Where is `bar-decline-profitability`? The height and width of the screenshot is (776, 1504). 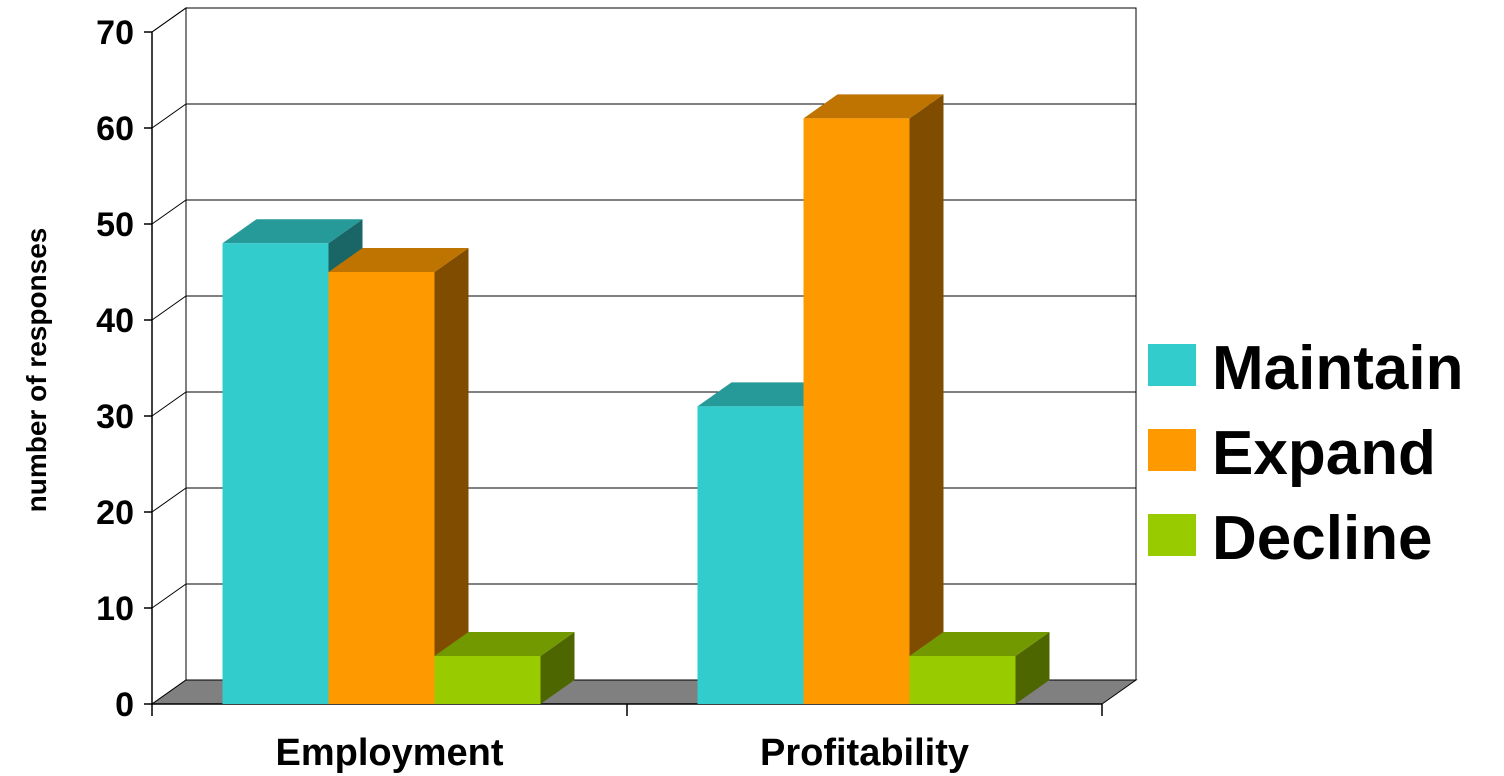 bar-decline-profitability is located at coordinates (979, 668).